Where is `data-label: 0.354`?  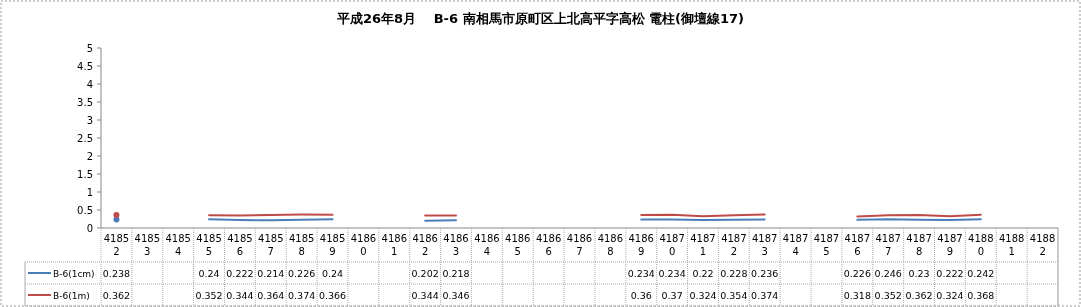 data-label: 0.354 is located at coordinates (734, 295).